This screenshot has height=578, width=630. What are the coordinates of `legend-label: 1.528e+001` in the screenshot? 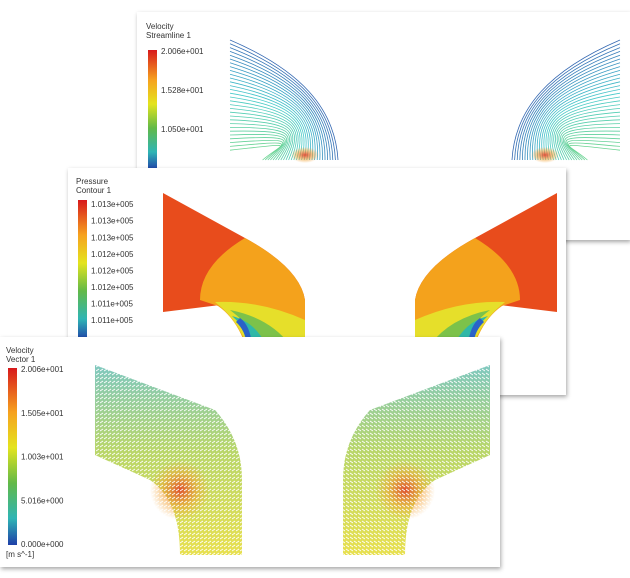 It's located at (182, 90).